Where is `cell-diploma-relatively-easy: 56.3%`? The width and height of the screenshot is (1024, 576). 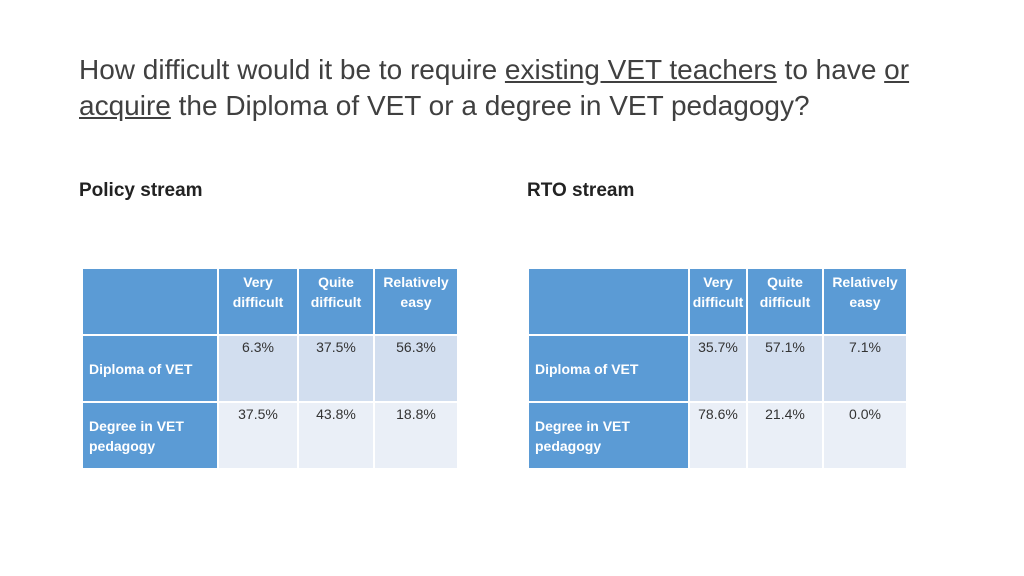 cell-diploma-relatively-easy: 56.3% is located at coordinates (416, 368).